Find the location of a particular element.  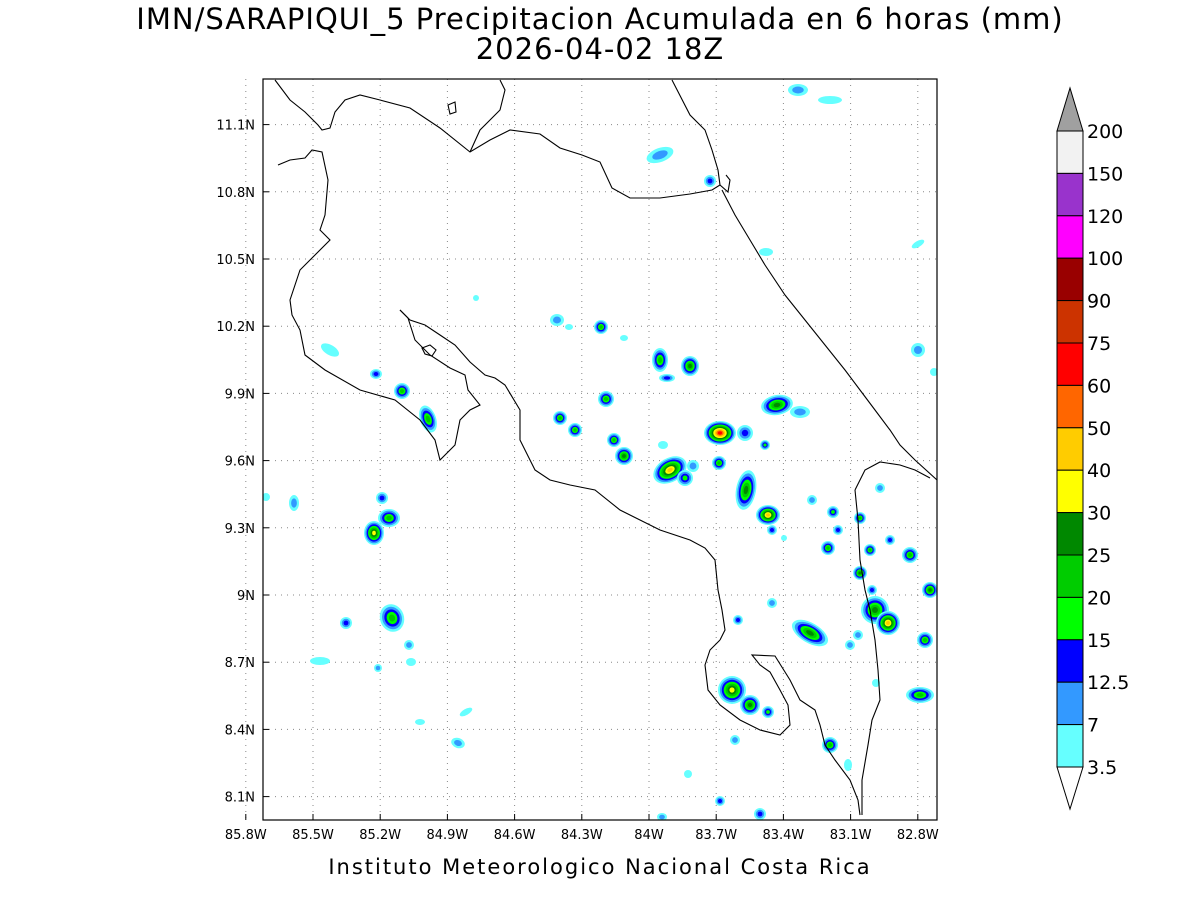

colorbar-label: 15 is located at coordinates (1099, 641).